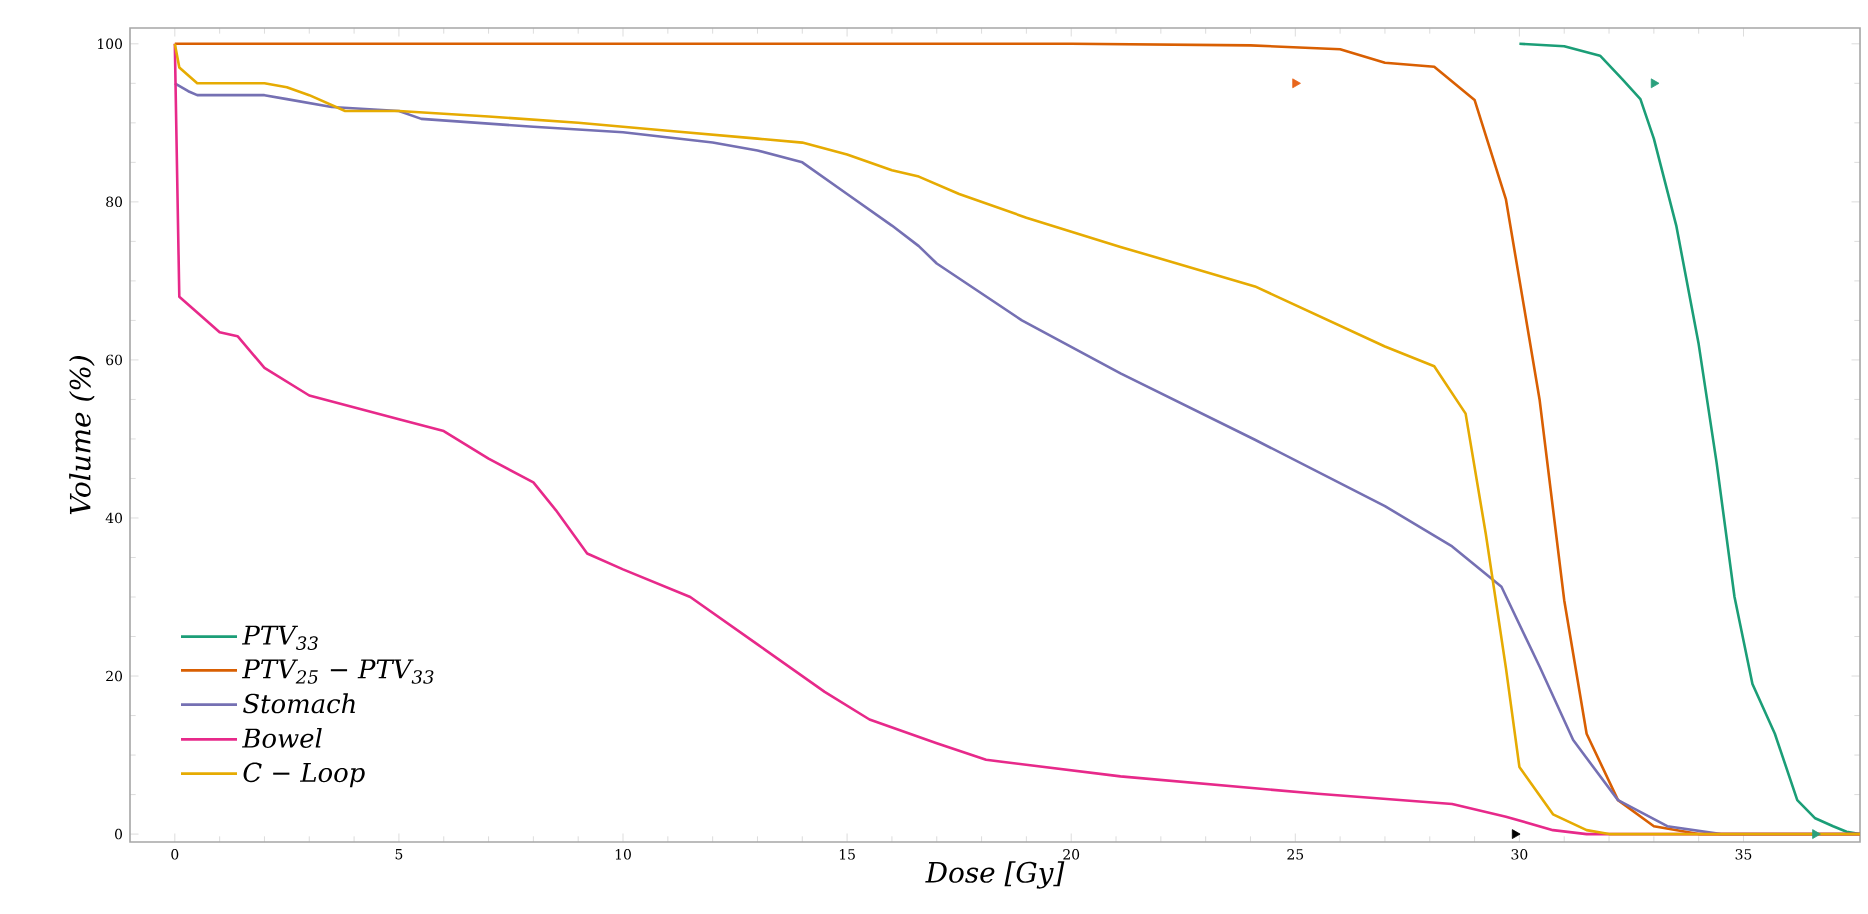 The width and height of the screenshot is (1868, 914). What do you see at coordinates (299, 703) in the screenshot?
I see `legend-label: Stomach` at bounding box center [299, 703].